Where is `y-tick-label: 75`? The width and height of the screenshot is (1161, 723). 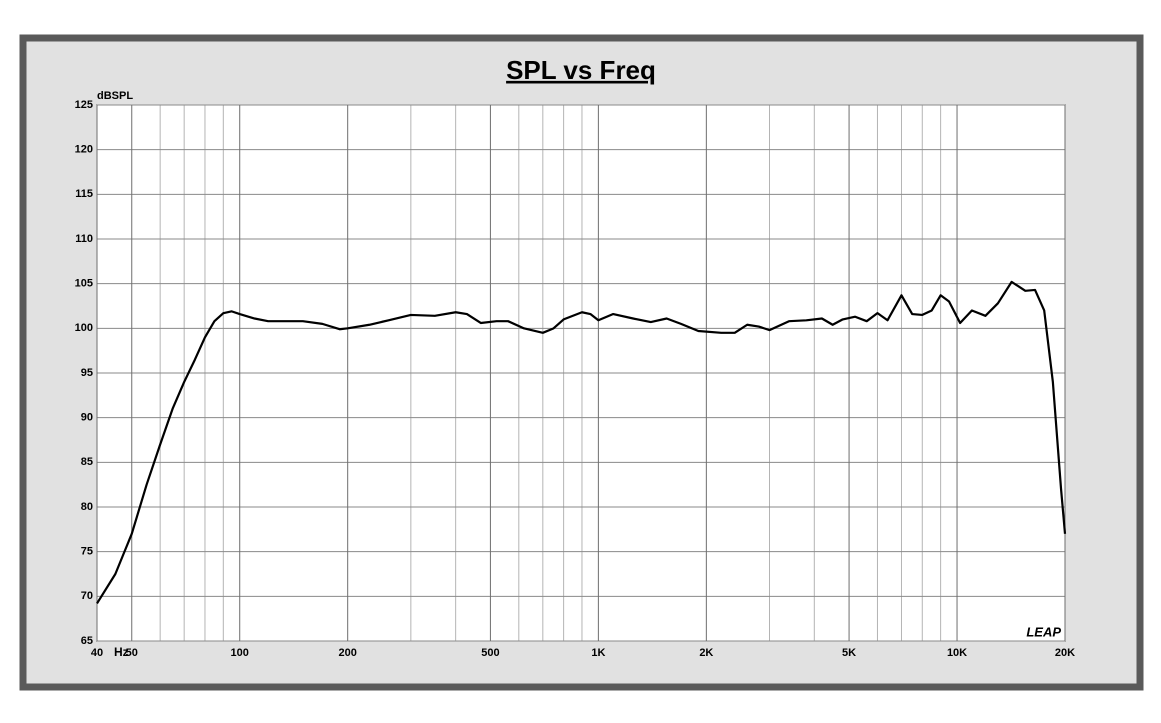
y-tick-label: 75 is located at coordinates (87, 552).